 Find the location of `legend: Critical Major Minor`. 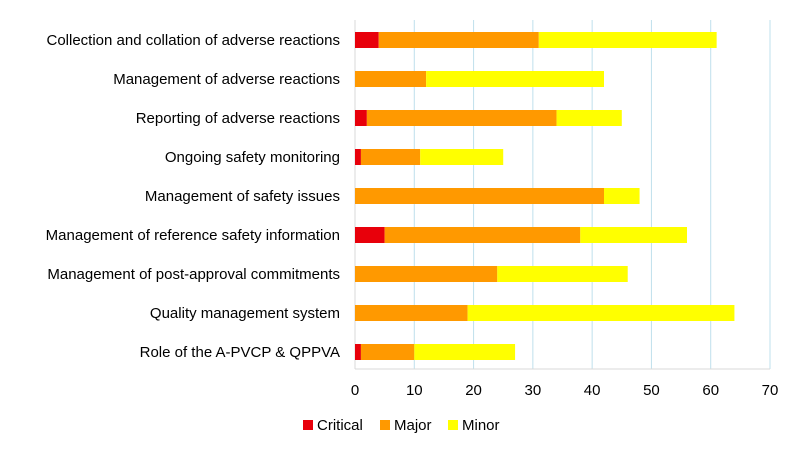

legend: Critical Major Minor is located at coordinates (401, 425).